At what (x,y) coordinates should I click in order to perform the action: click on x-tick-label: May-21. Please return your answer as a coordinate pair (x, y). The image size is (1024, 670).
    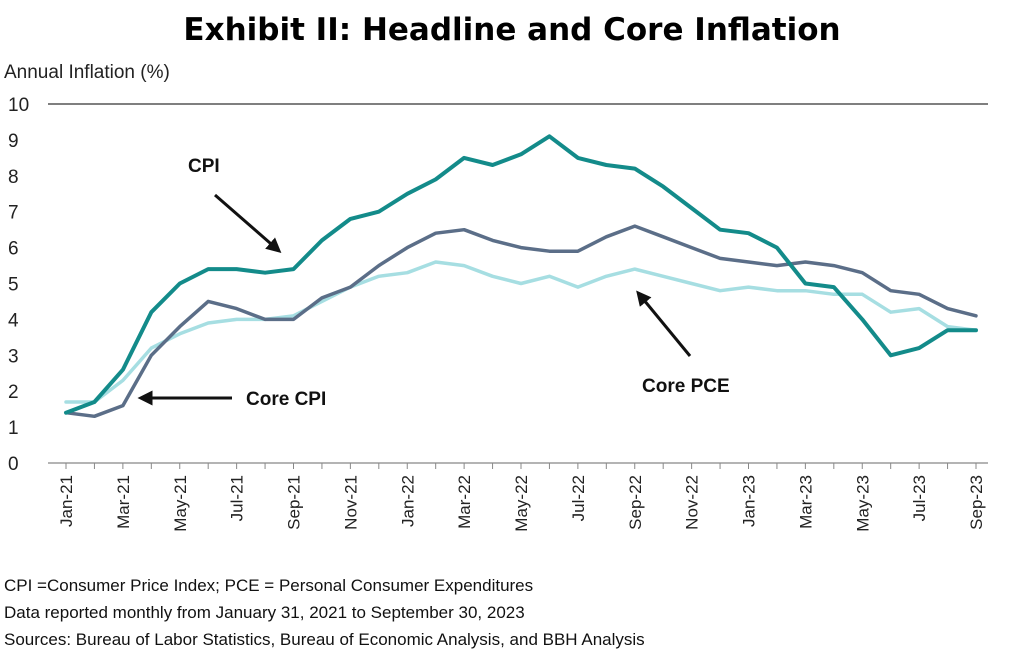
    Looking at the image, I should click on (180, 503).